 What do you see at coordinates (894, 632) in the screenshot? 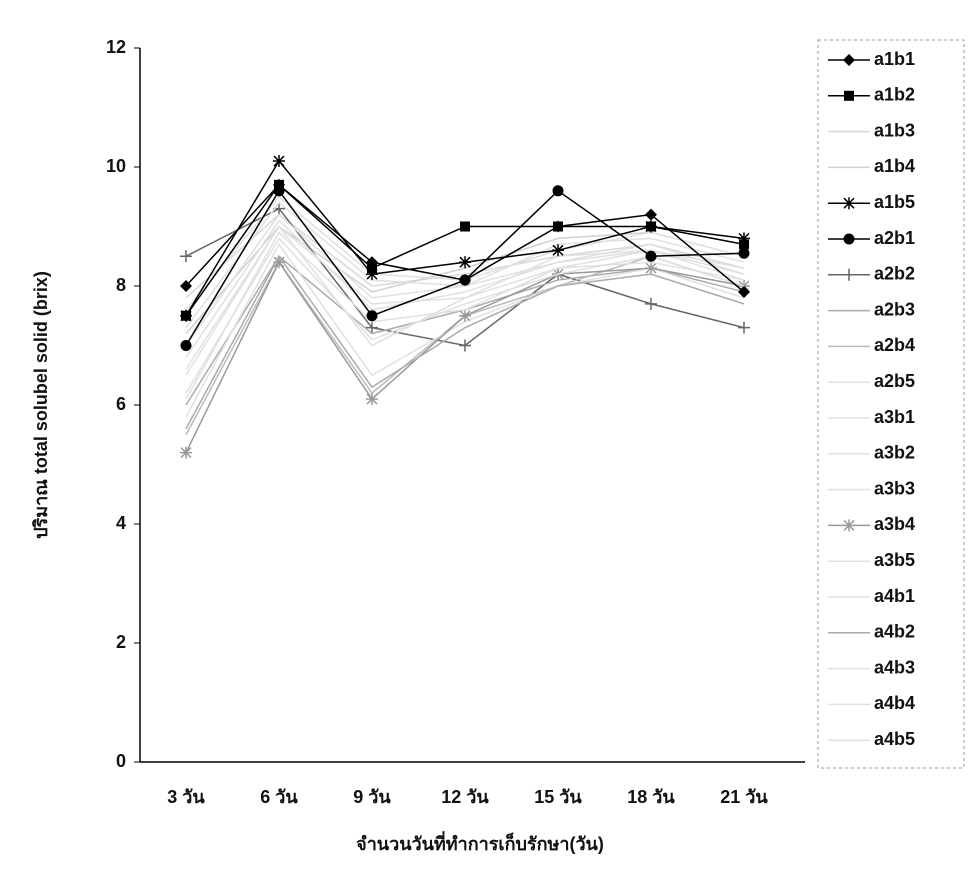
I see `legend-label: a4b2` at bounding box center [894, 632].